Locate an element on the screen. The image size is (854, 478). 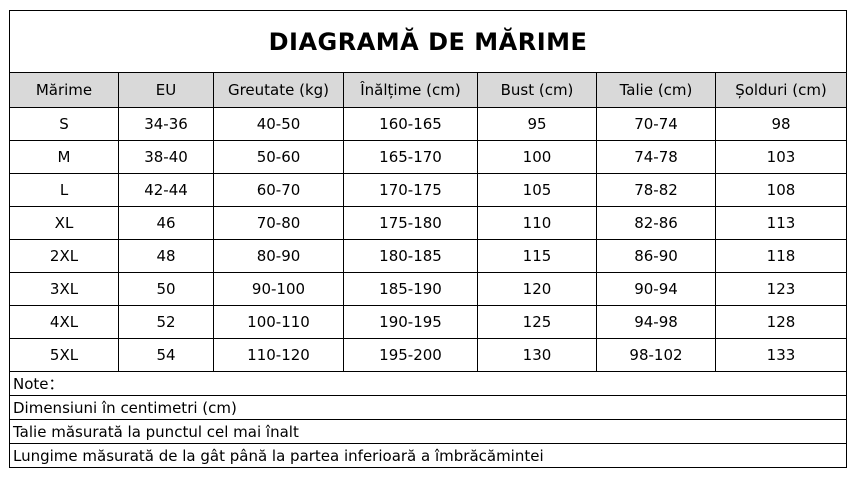
cell-size: 2XL is located at coordinates (64, 256).